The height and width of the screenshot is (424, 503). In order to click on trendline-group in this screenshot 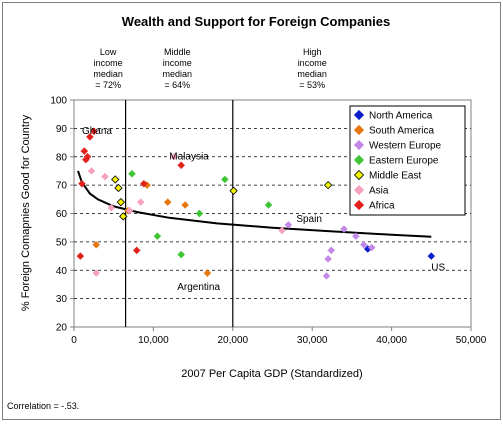, I will do `click(254, 204)`.